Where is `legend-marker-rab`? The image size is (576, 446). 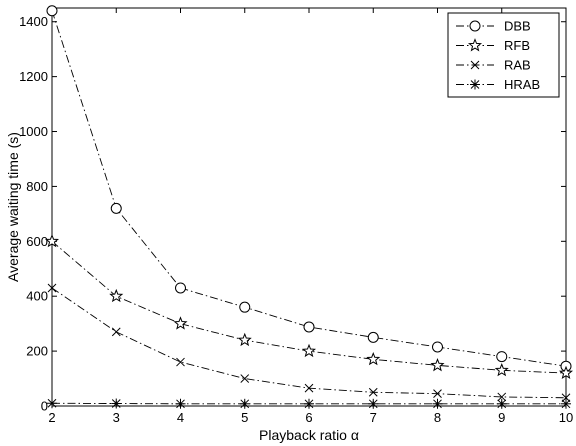 legend-marker-rab is located at coordinates (475, 65).